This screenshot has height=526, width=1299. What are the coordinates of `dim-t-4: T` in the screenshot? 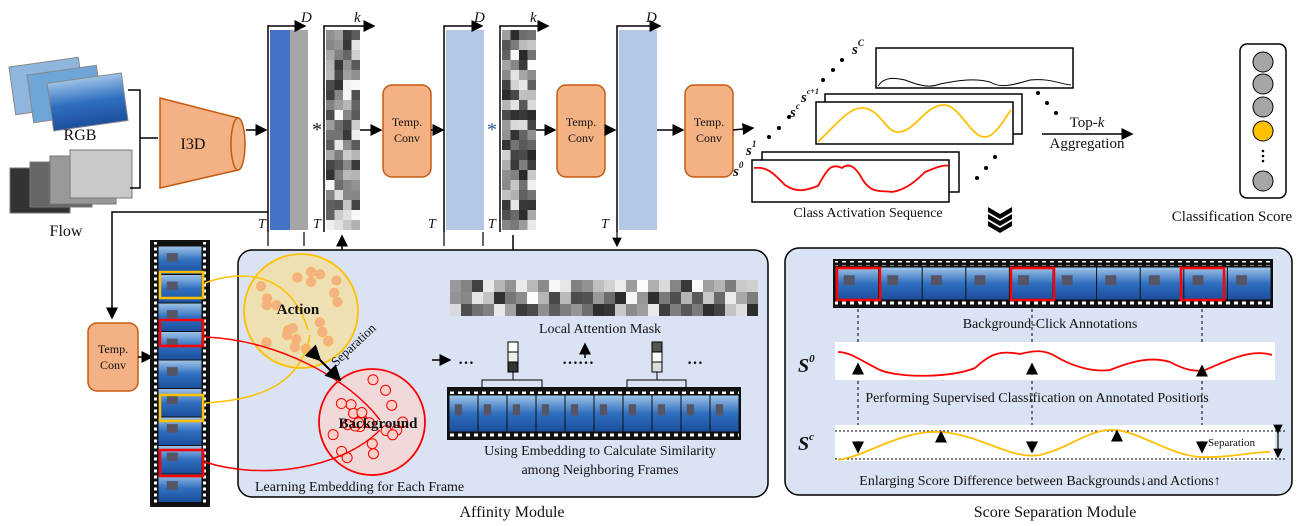 It's located at (492, 224).